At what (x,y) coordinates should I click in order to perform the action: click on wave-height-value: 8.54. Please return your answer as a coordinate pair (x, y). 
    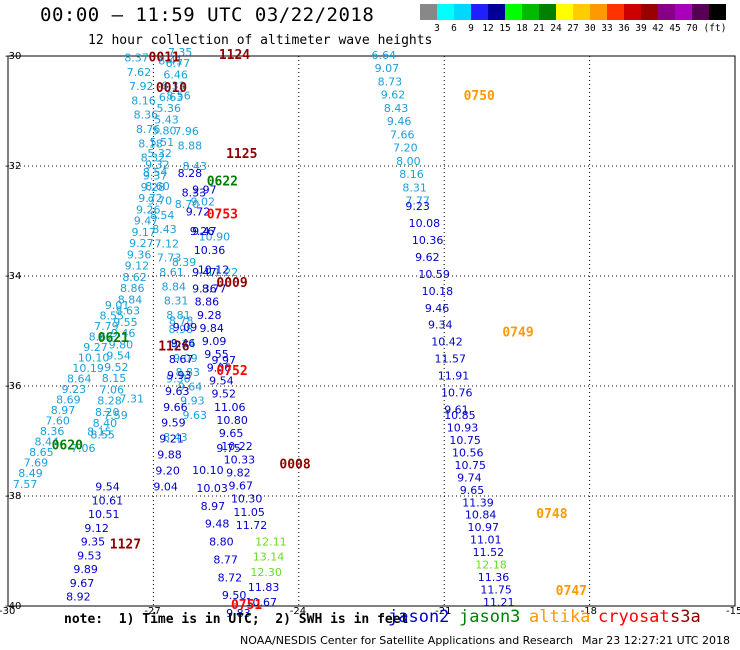
    Looking at the image, I should click on (162, 215).